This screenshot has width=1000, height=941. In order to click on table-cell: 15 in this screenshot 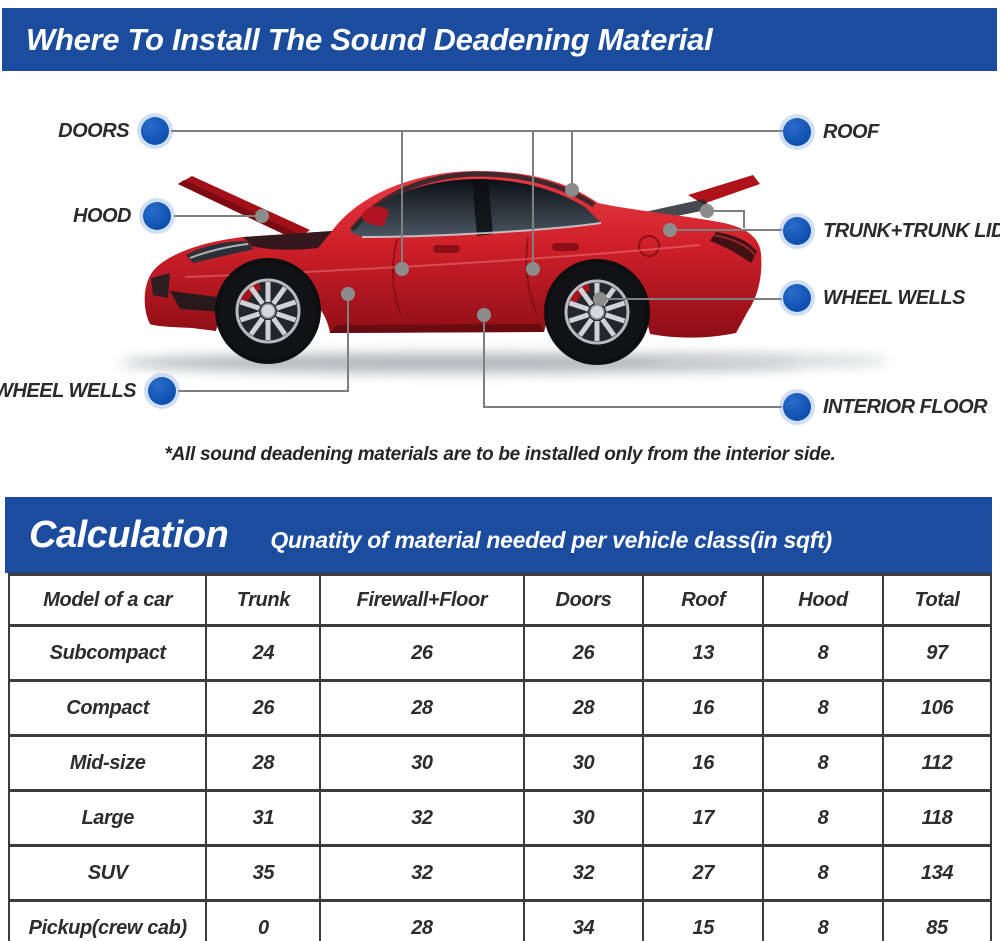, I will do `click(703, 920)`.